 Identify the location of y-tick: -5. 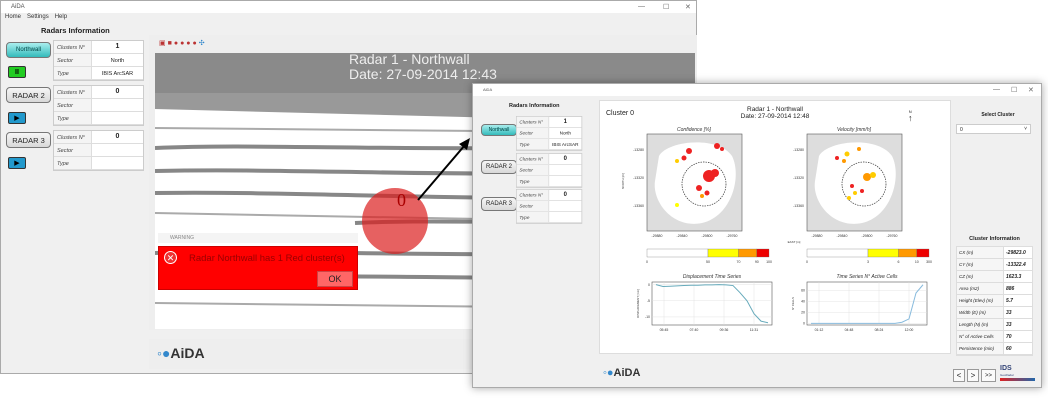
(648, 301).